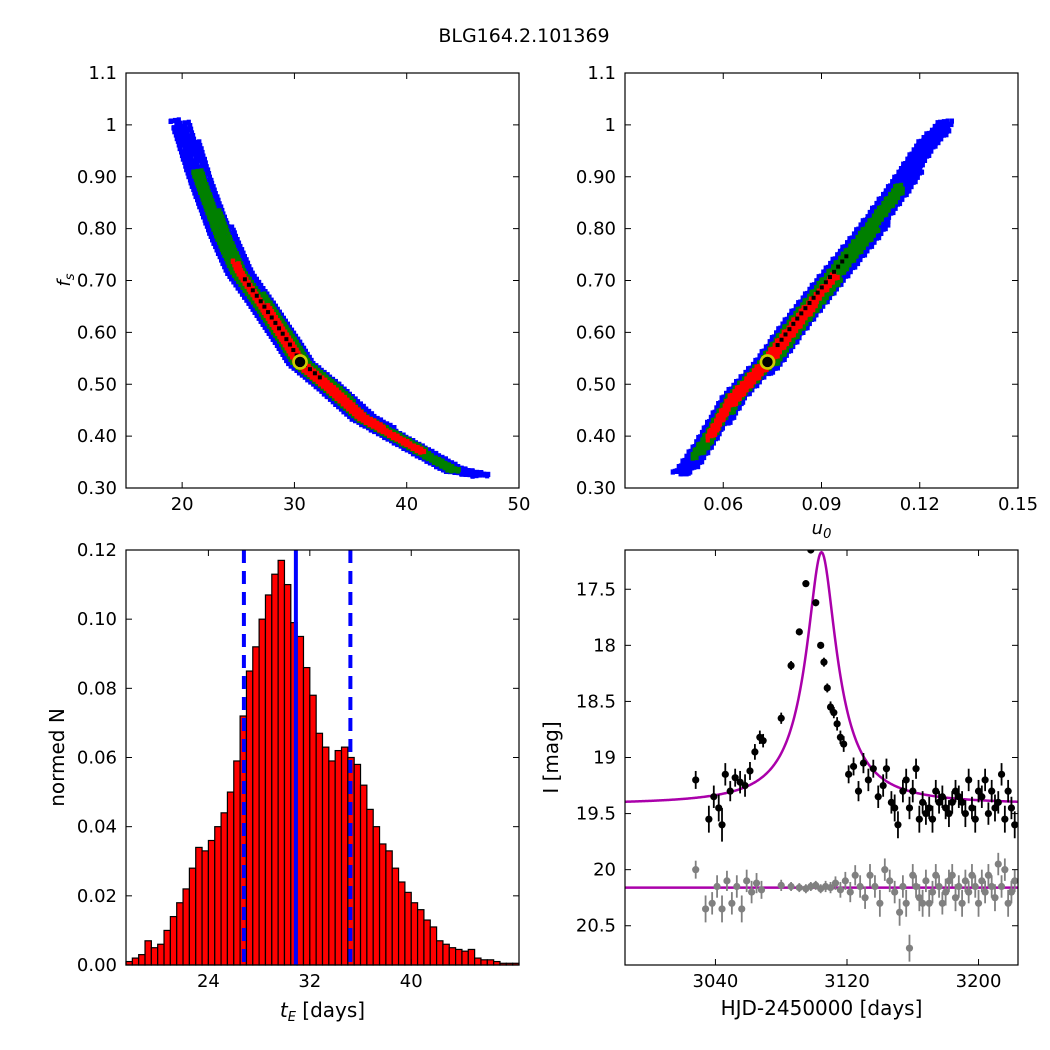  Describe the element at coordinates (821, 676) in the screenshot. I see `lensing-model-curve` at that location.